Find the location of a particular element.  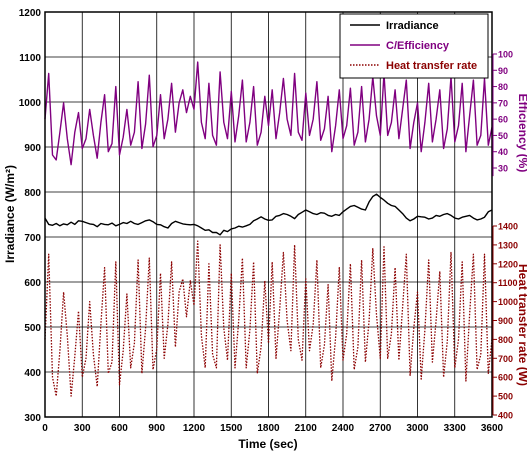

y-left-tick-label: 300 is located at coordinates (32, 418).